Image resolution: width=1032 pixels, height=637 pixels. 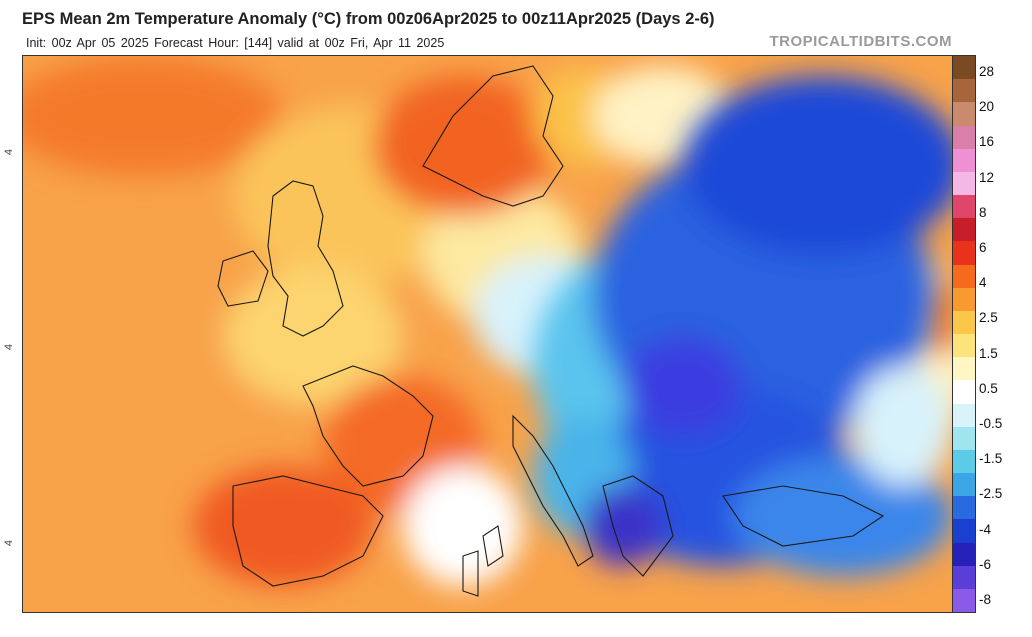 I want to click on colorbar-label: 0.5, so click(x=988, y=388).